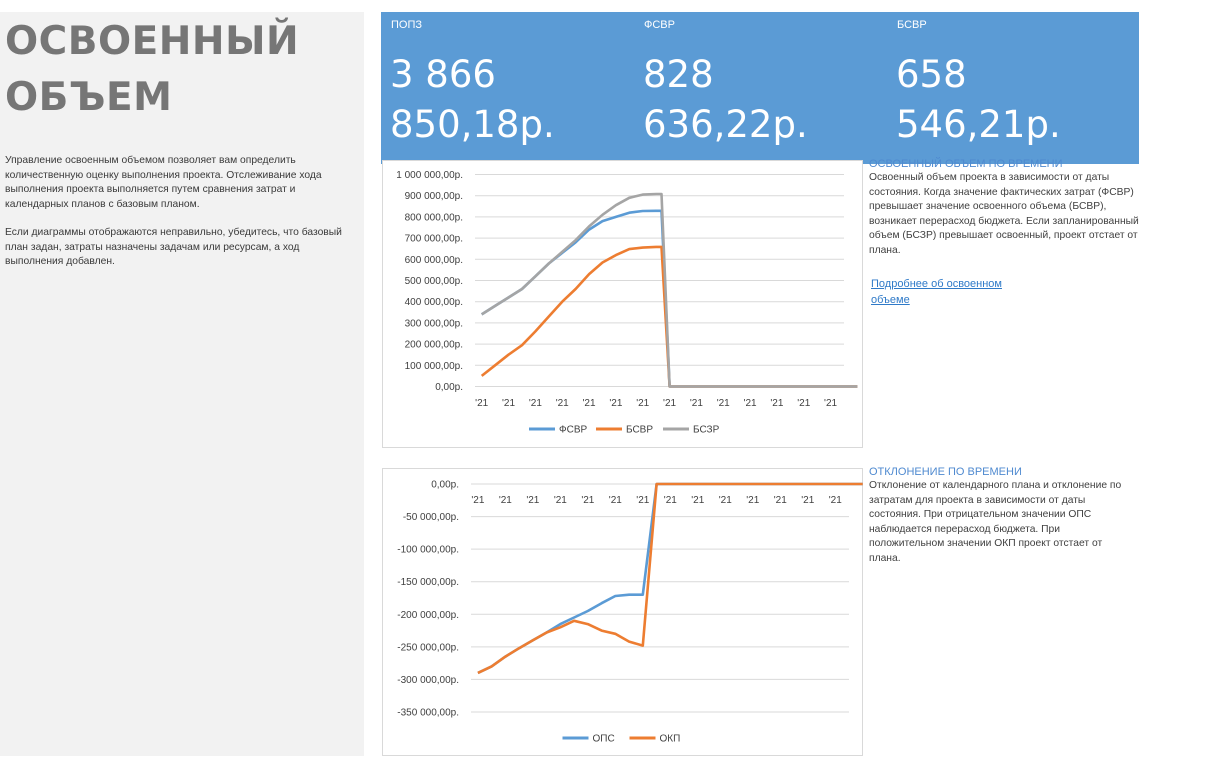  Describe the element at coordinates (725, 99) in the screenshot. I see `kpi-value: 828 636,22р.` at that location.